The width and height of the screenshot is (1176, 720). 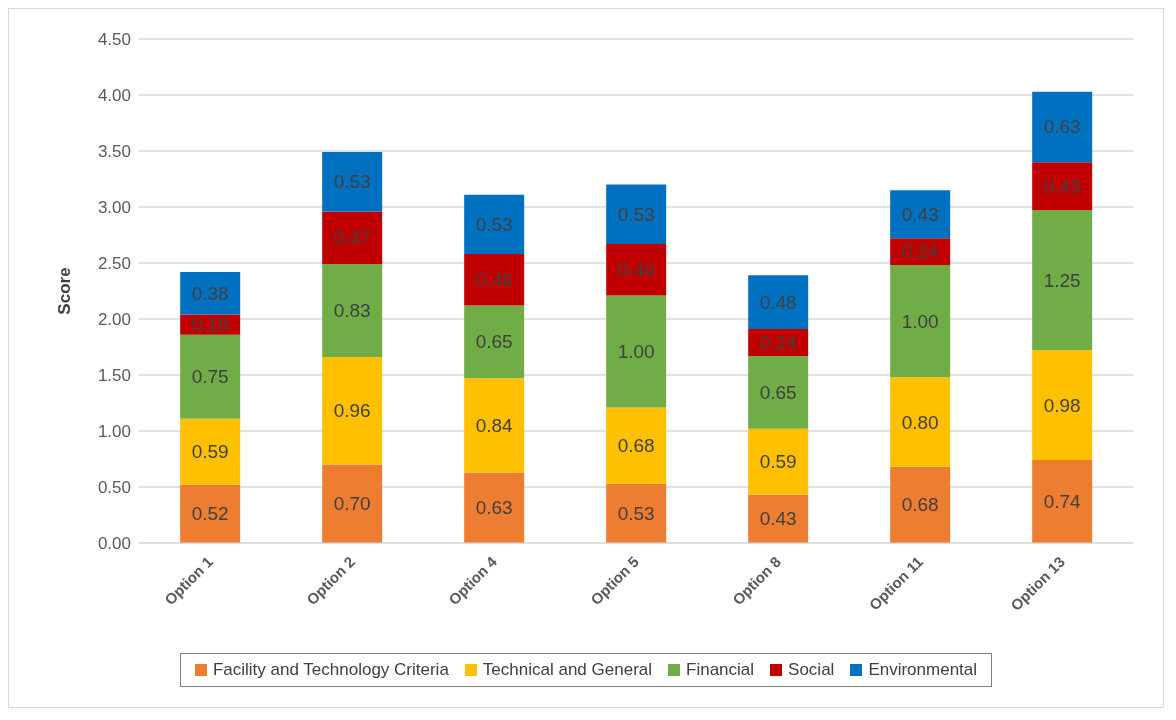 What do you see at coordinates (114, 320) in the screenshot?
I see `y-tick-label: 2.00` at bounding box center [114, 320].